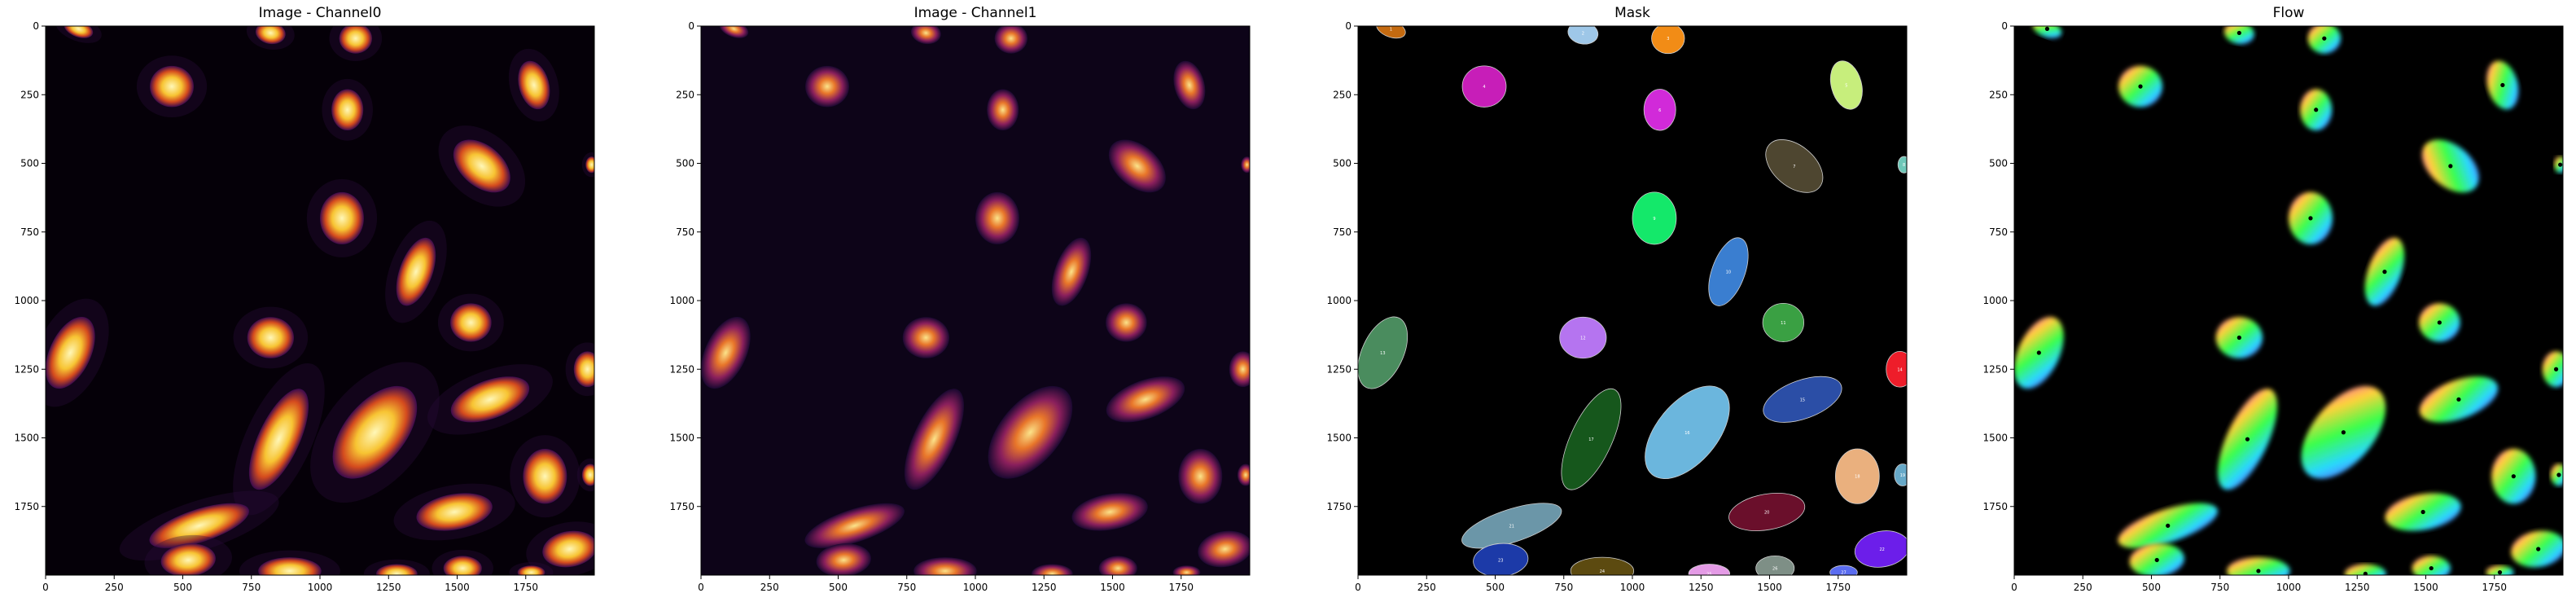 The height and width of the screenshot is (602, 2576). I want to click on mask-label: 17, so click(1590, 440).